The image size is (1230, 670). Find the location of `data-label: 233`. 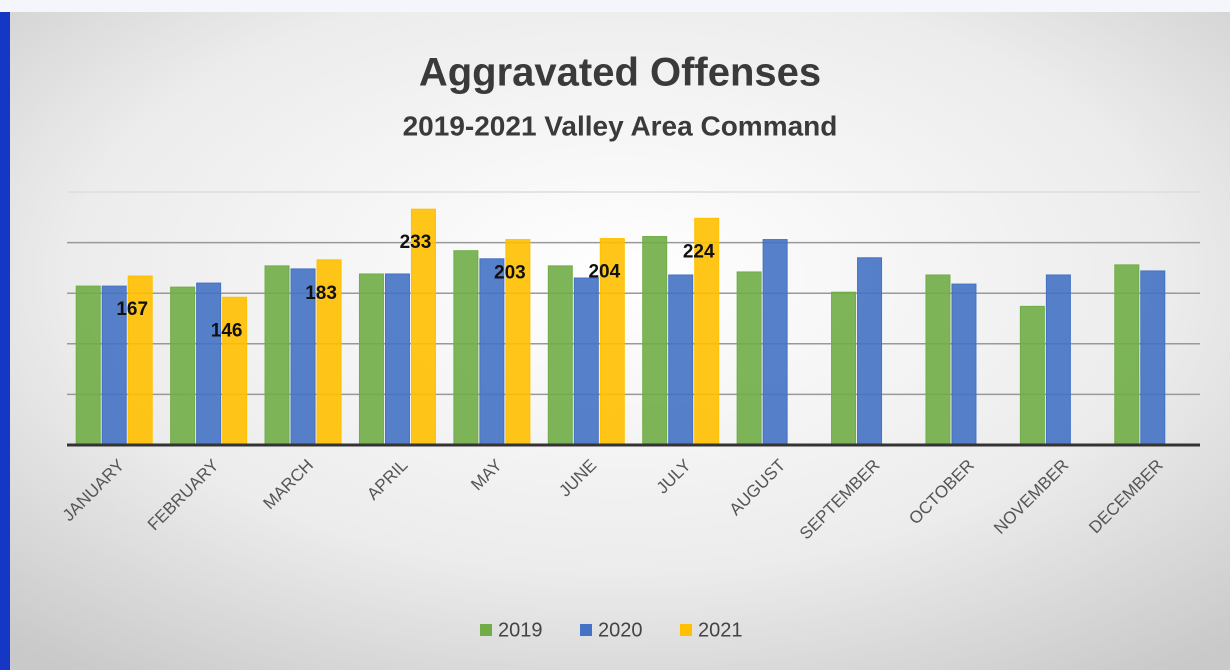

data-label: 233 is located at coordinates (416, 242).